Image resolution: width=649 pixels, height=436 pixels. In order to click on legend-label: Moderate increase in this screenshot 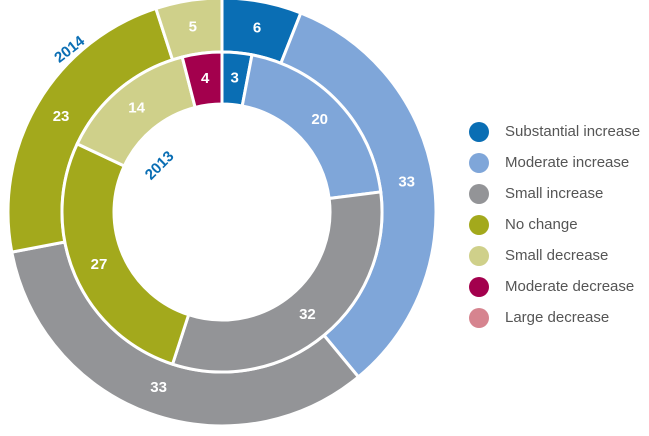, I will do `click(567, 162)`.